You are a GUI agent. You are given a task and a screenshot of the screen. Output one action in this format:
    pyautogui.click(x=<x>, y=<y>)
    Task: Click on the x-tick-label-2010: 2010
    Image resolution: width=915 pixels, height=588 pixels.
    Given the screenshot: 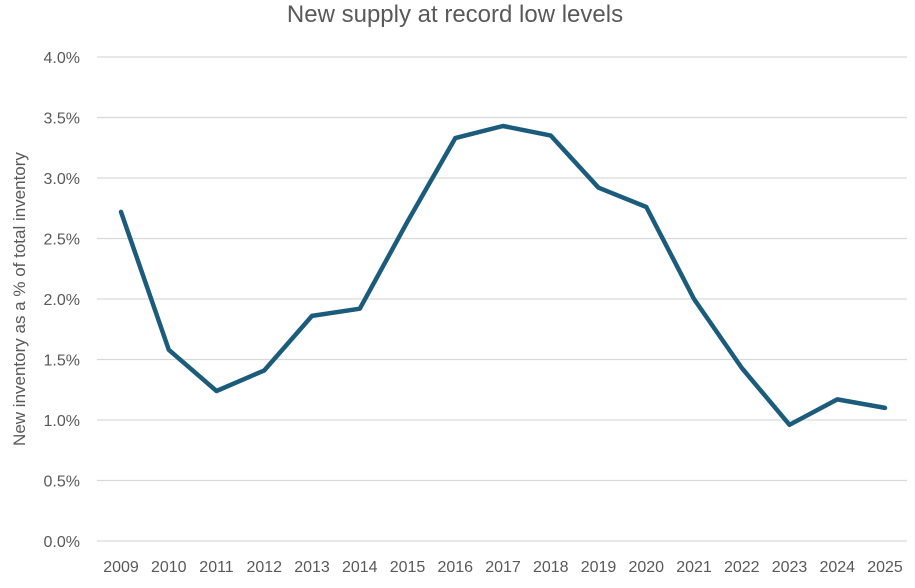 What is the action you would take?
    pyautogui.click(x=169, y=567)
    